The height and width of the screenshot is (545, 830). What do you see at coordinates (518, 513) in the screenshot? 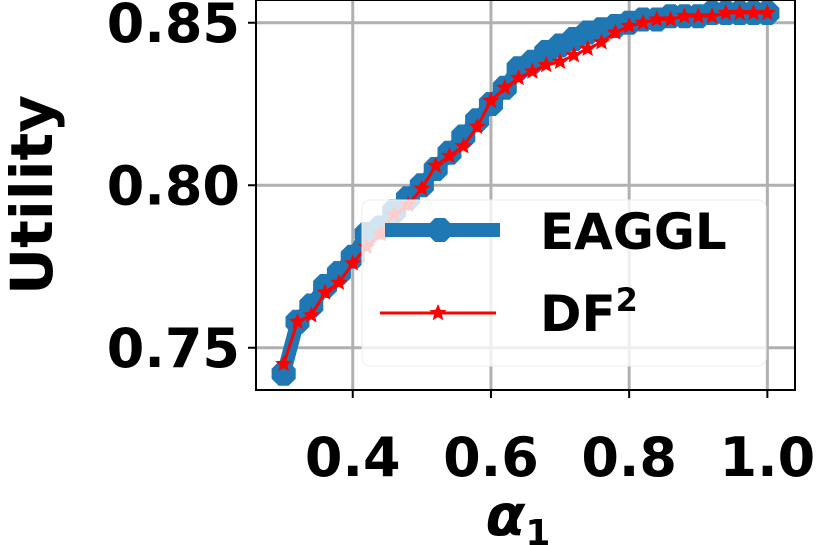
I see `x-axis-label: α1` at bounding box center [518, 513].